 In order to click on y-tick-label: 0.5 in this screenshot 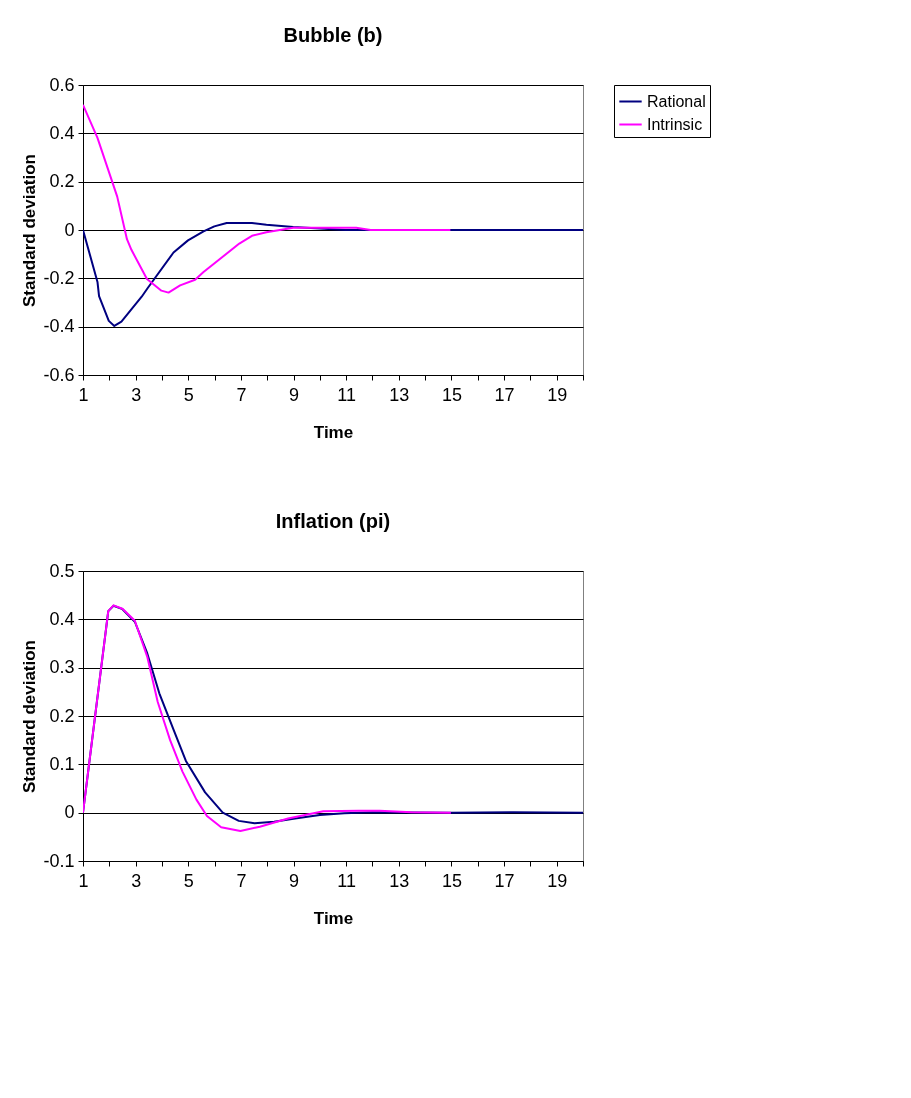, I will do `click(62, 570)`.